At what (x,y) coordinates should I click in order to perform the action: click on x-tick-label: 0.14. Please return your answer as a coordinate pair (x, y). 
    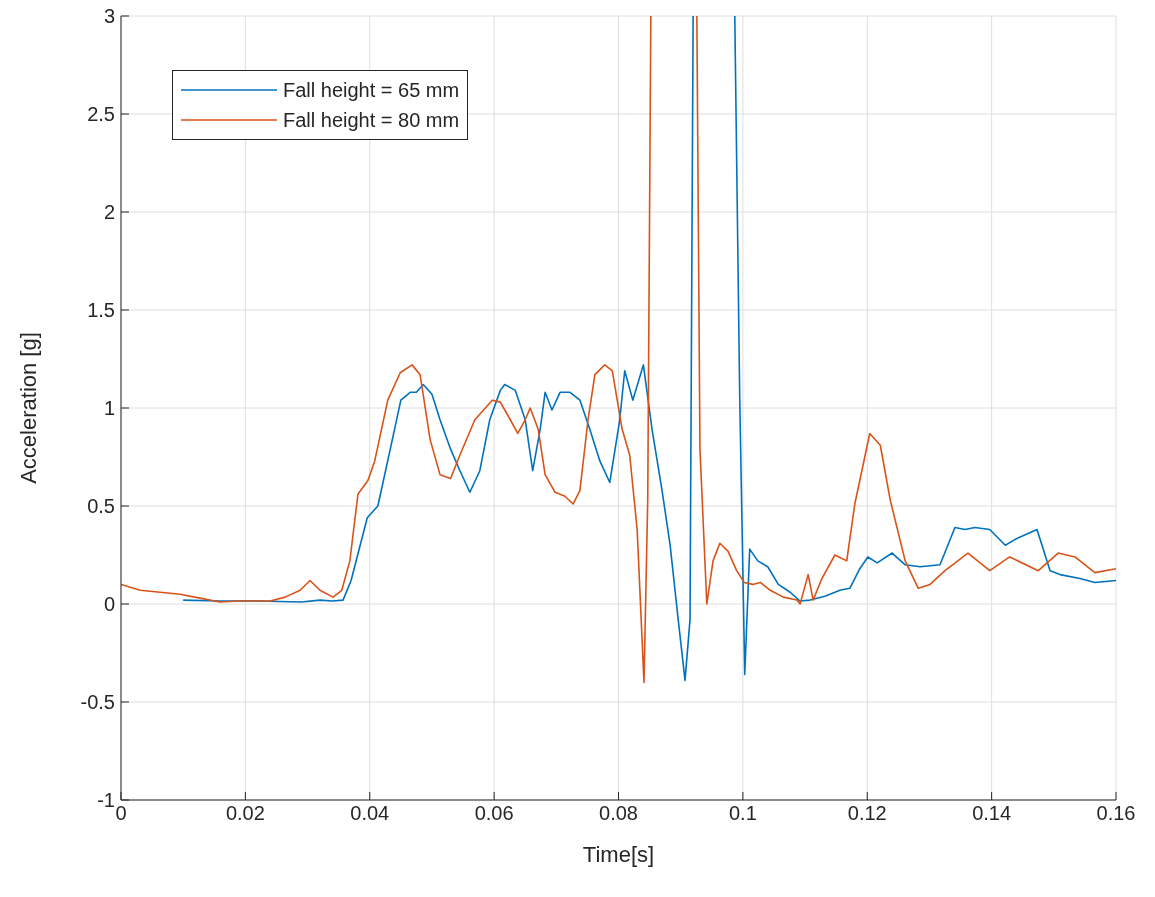
    Looking at the image, I should click on (992, 813).